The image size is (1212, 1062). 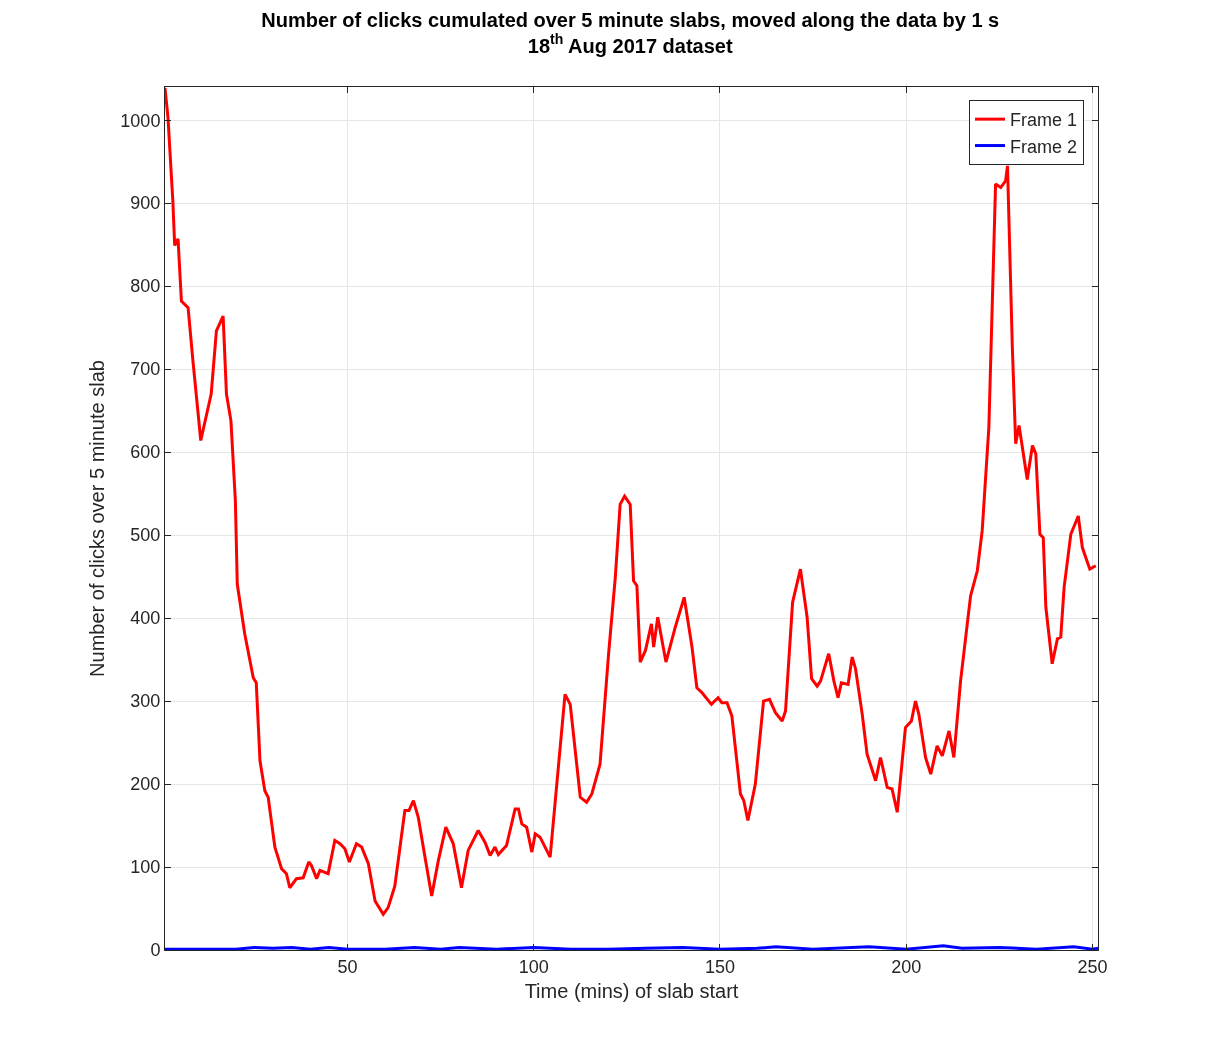 What do you see at coordinates (631, 991) in the screenshot?
I see `x-axis-title: Time (mins) of slab start` at bounding box center [631, 991].